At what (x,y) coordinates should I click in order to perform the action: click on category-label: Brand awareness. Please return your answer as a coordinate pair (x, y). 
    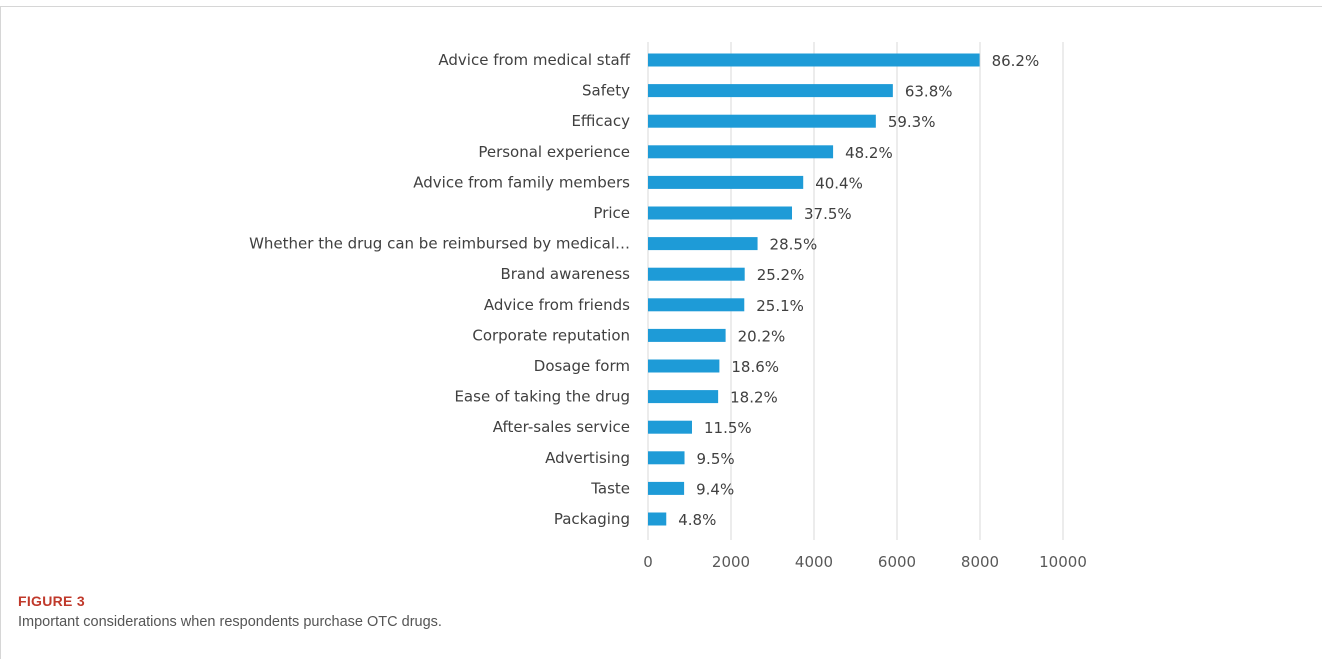
    Looking at the image, I should click on (565, 274).